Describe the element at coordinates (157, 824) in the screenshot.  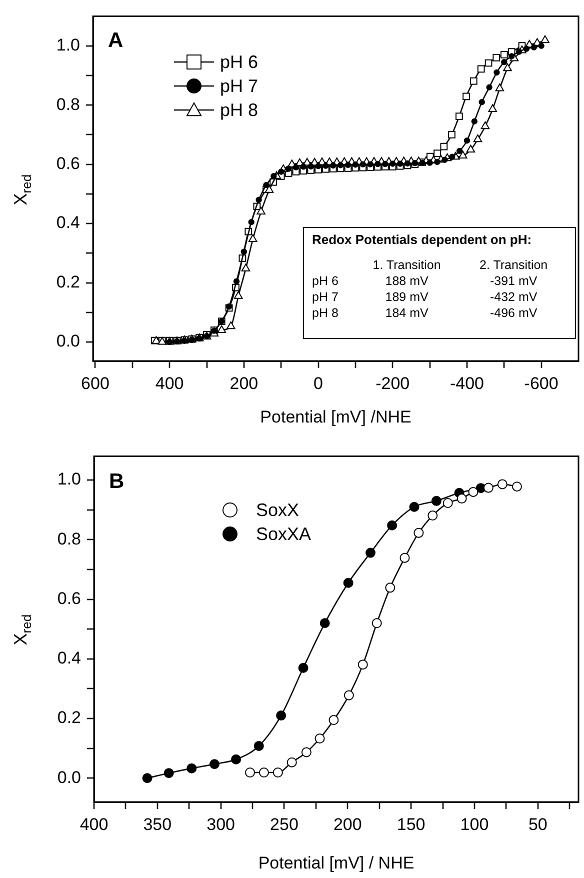
I see `x-tick-label: 350` at that location.